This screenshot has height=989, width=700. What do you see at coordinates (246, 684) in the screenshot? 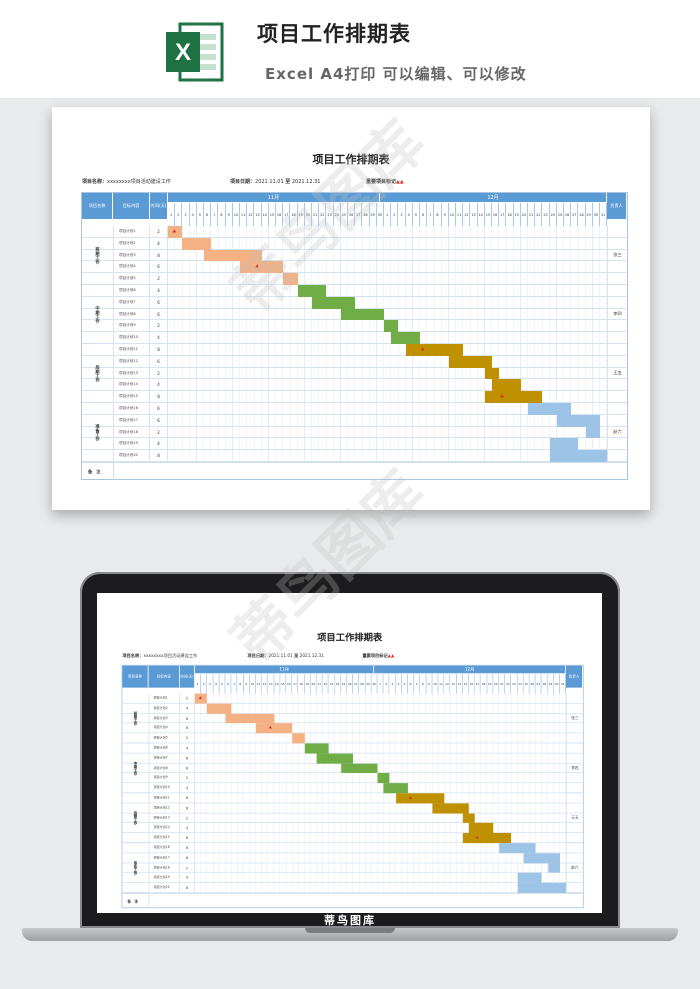
I see `day-header-cell: 9` at bounding box center [246, 684].